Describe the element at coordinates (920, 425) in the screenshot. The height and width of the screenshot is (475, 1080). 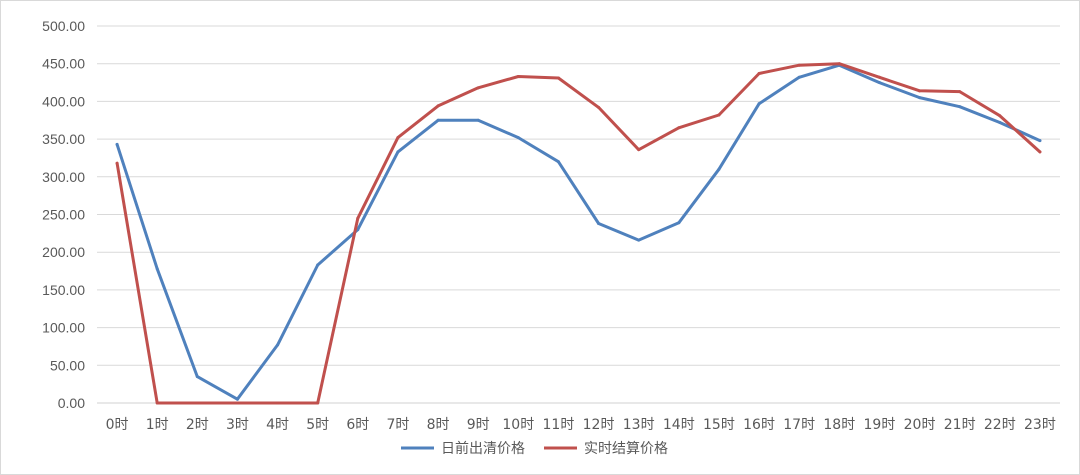
I see `x-tick-label: 20时` at that location.